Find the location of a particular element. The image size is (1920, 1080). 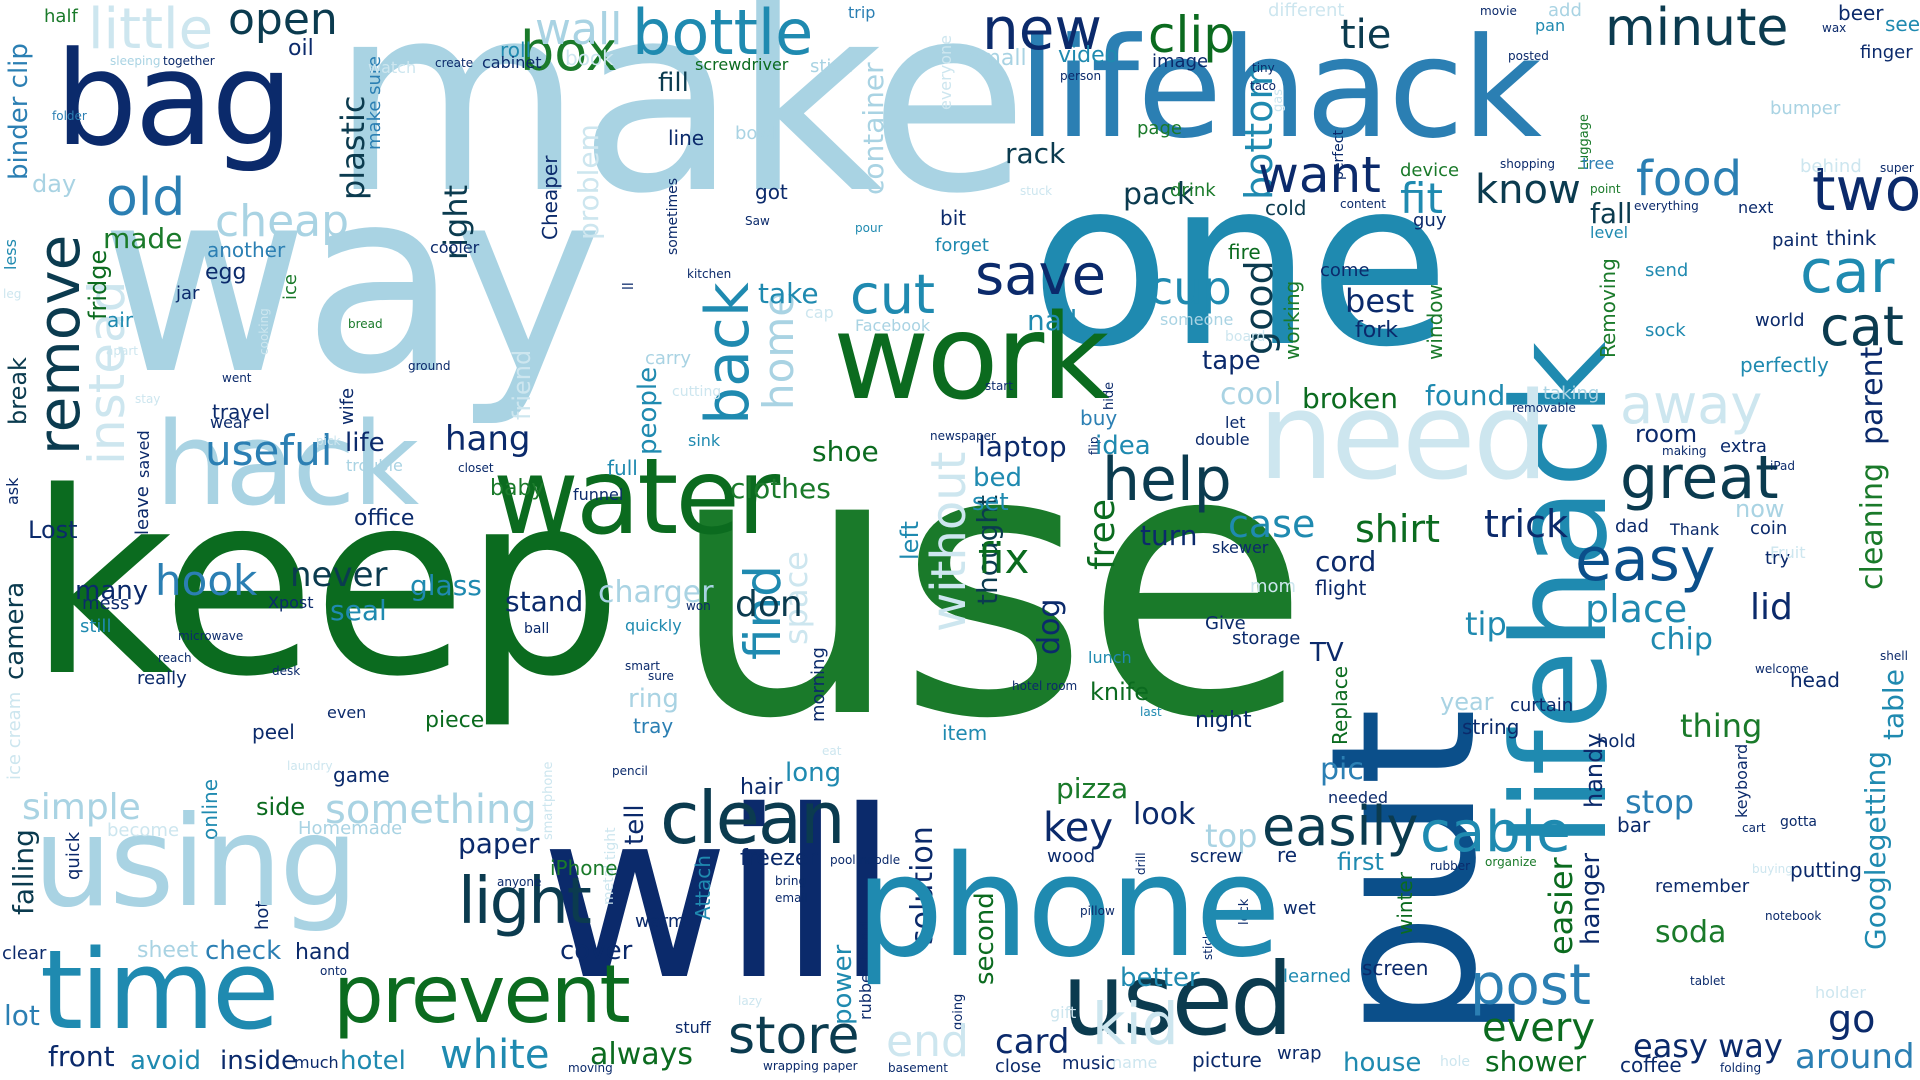

word: trip is located at coordinates (862, 12).